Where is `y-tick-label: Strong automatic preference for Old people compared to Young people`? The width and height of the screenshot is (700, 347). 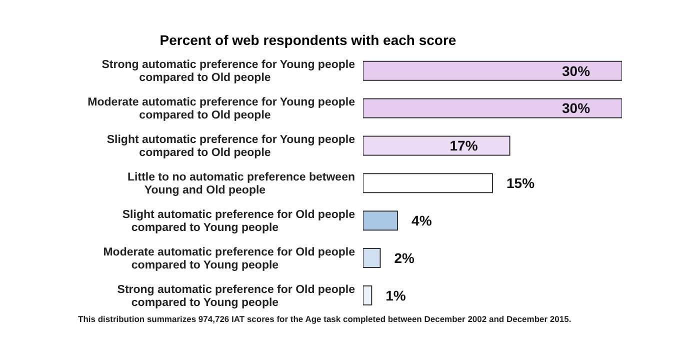 y-tick-label: Strong automatic preference for Old people compared to Young people is located at coordinates (236, 296).